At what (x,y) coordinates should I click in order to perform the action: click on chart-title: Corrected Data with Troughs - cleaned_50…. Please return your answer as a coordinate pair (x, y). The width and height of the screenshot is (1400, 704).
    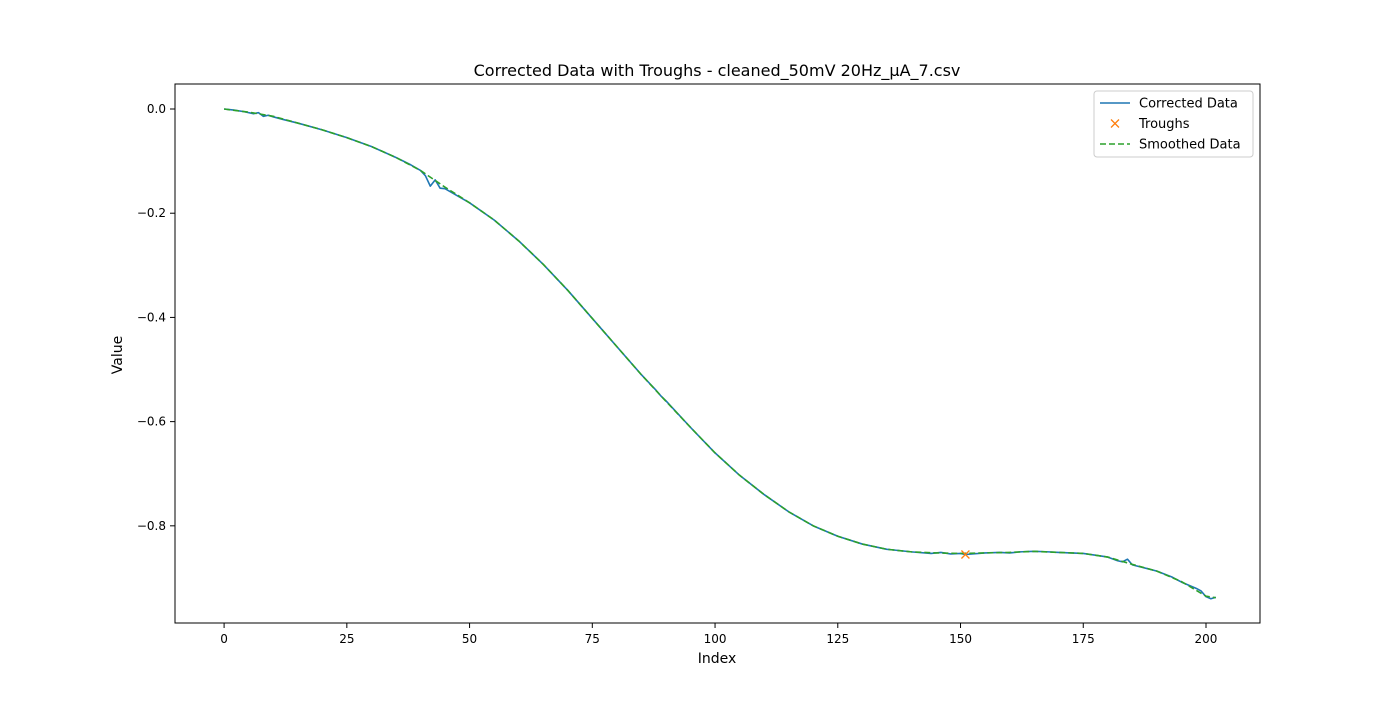
    Looking at the image, I should click on (717, 71).